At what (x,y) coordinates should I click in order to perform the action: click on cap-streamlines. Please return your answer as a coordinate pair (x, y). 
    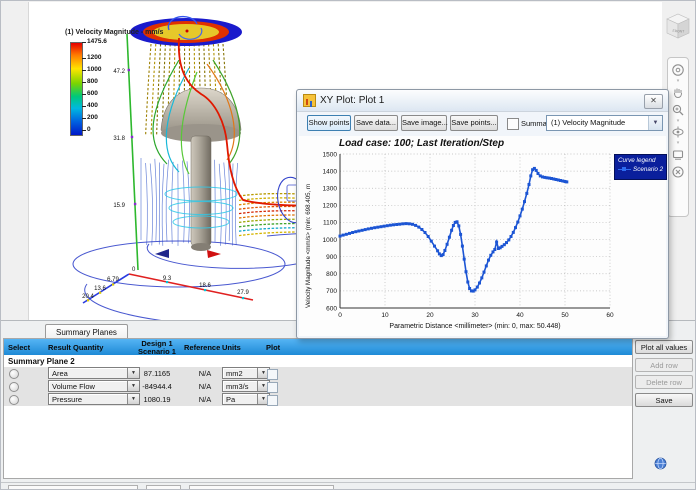
    Looking at the image, I should click on (196, 117).